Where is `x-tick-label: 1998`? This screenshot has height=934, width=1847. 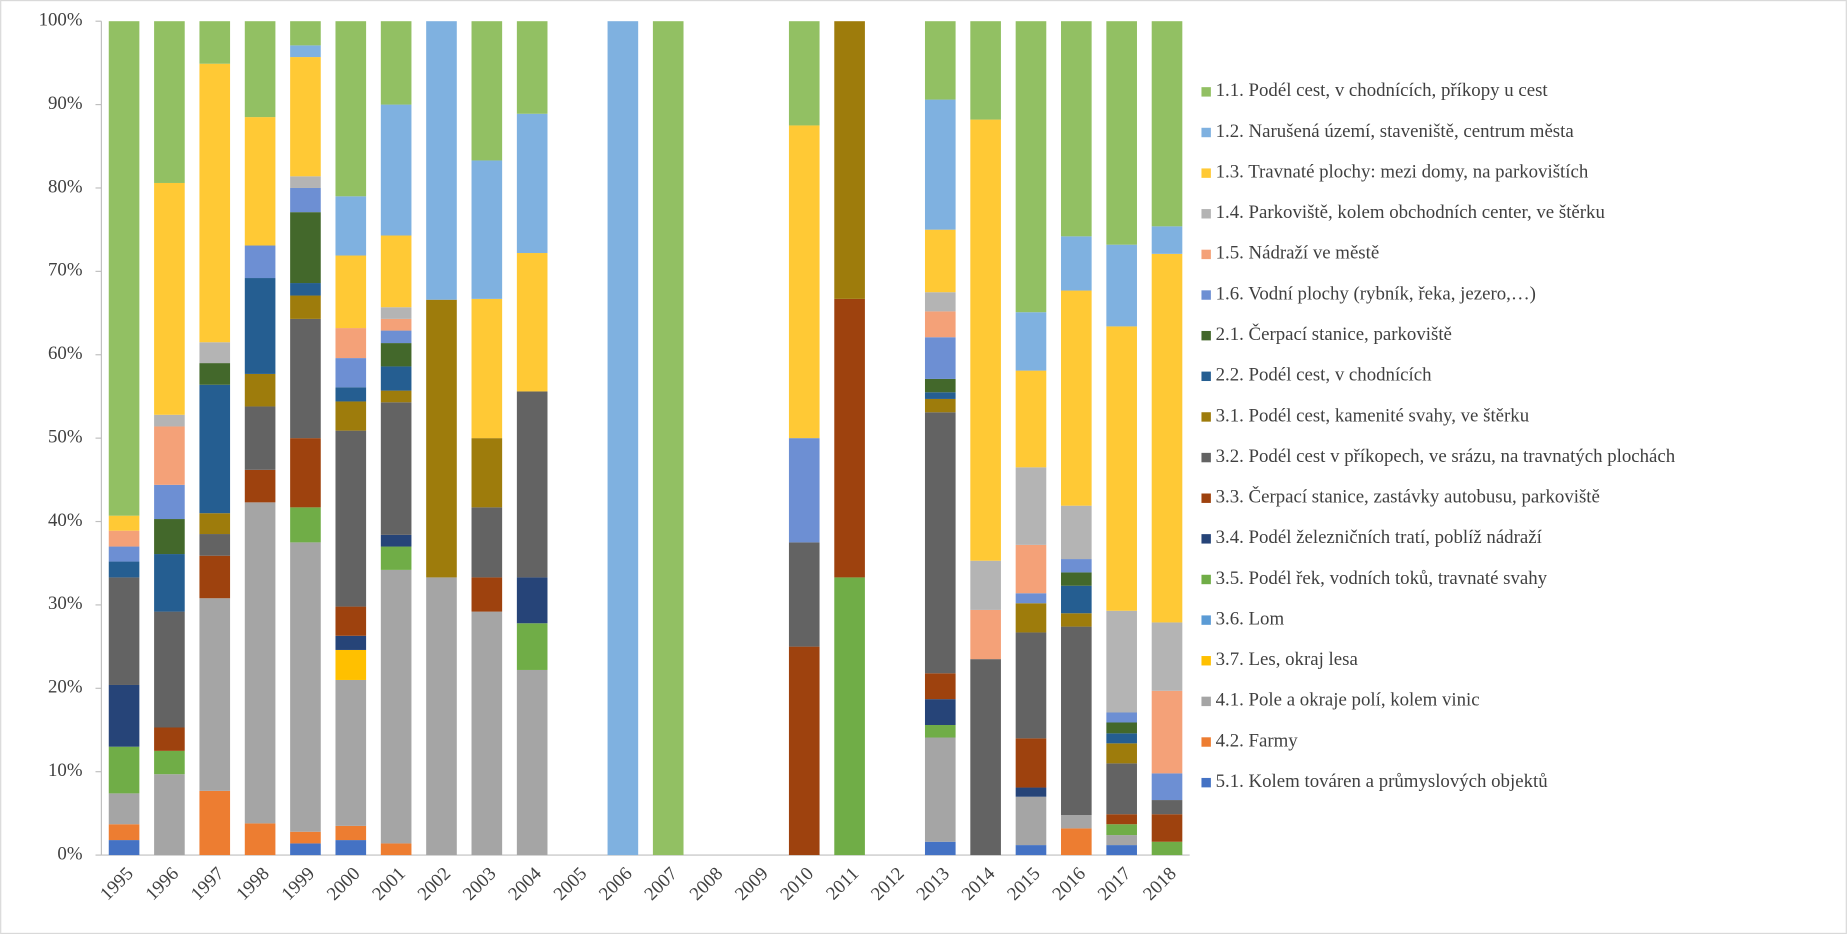
x-tick-label: 1998 is located at coordinates (252, 883).